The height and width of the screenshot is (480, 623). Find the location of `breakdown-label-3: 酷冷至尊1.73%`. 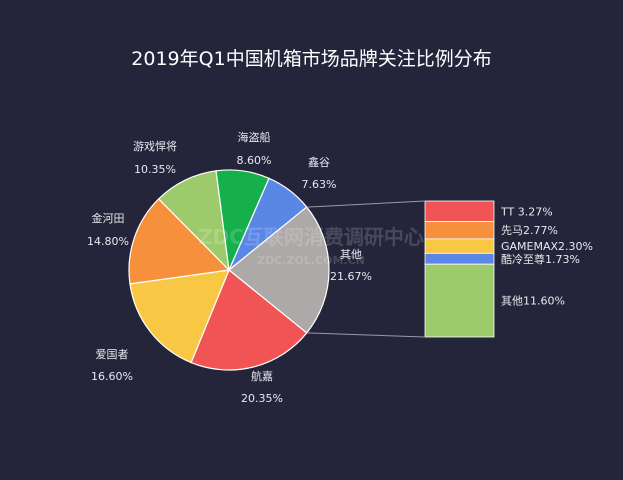

breakdown-label-3: 酷冷至尊1.73% is located at coordinates (540, 259).